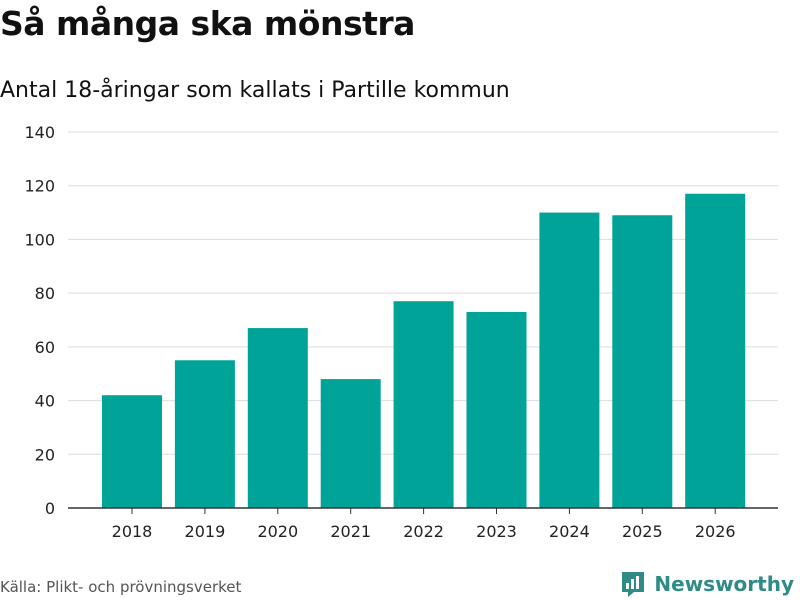 This screenshot has width=800, height=600. What do you see at coordinates (569, 360) in the screenshot?
I see `bar-2024` at bounding box center [569, 360].